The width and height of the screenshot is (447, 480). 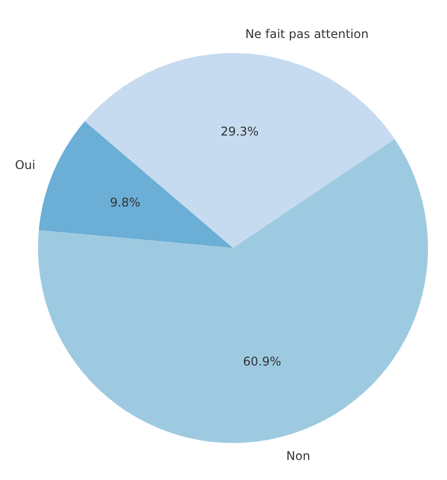 What do you see at coordinates (298, 455) in the screenshot?
I see `slice-label: Non` at bounding box center [298, 455].